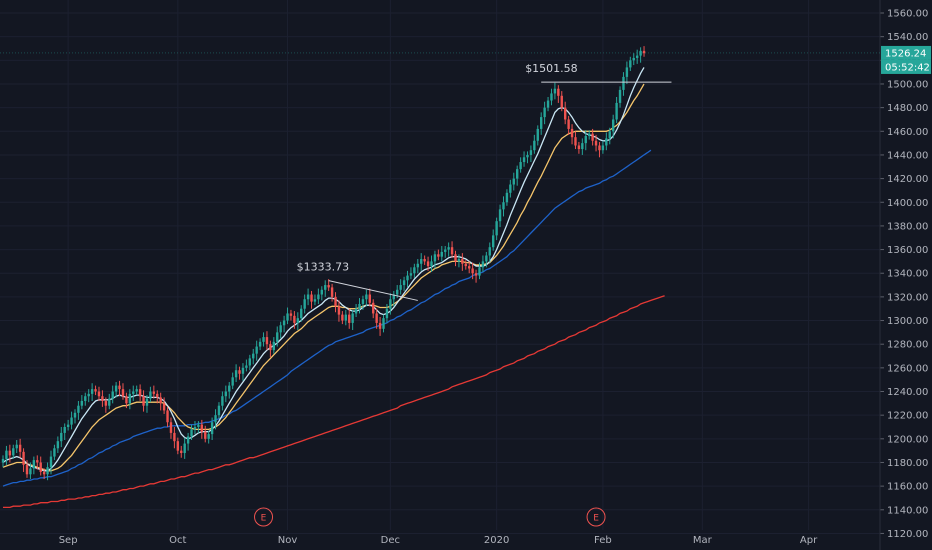  Describe the element at coordinates (907, 132) in the screenshot. I see `y-tick-label: 1460.00` at that location.